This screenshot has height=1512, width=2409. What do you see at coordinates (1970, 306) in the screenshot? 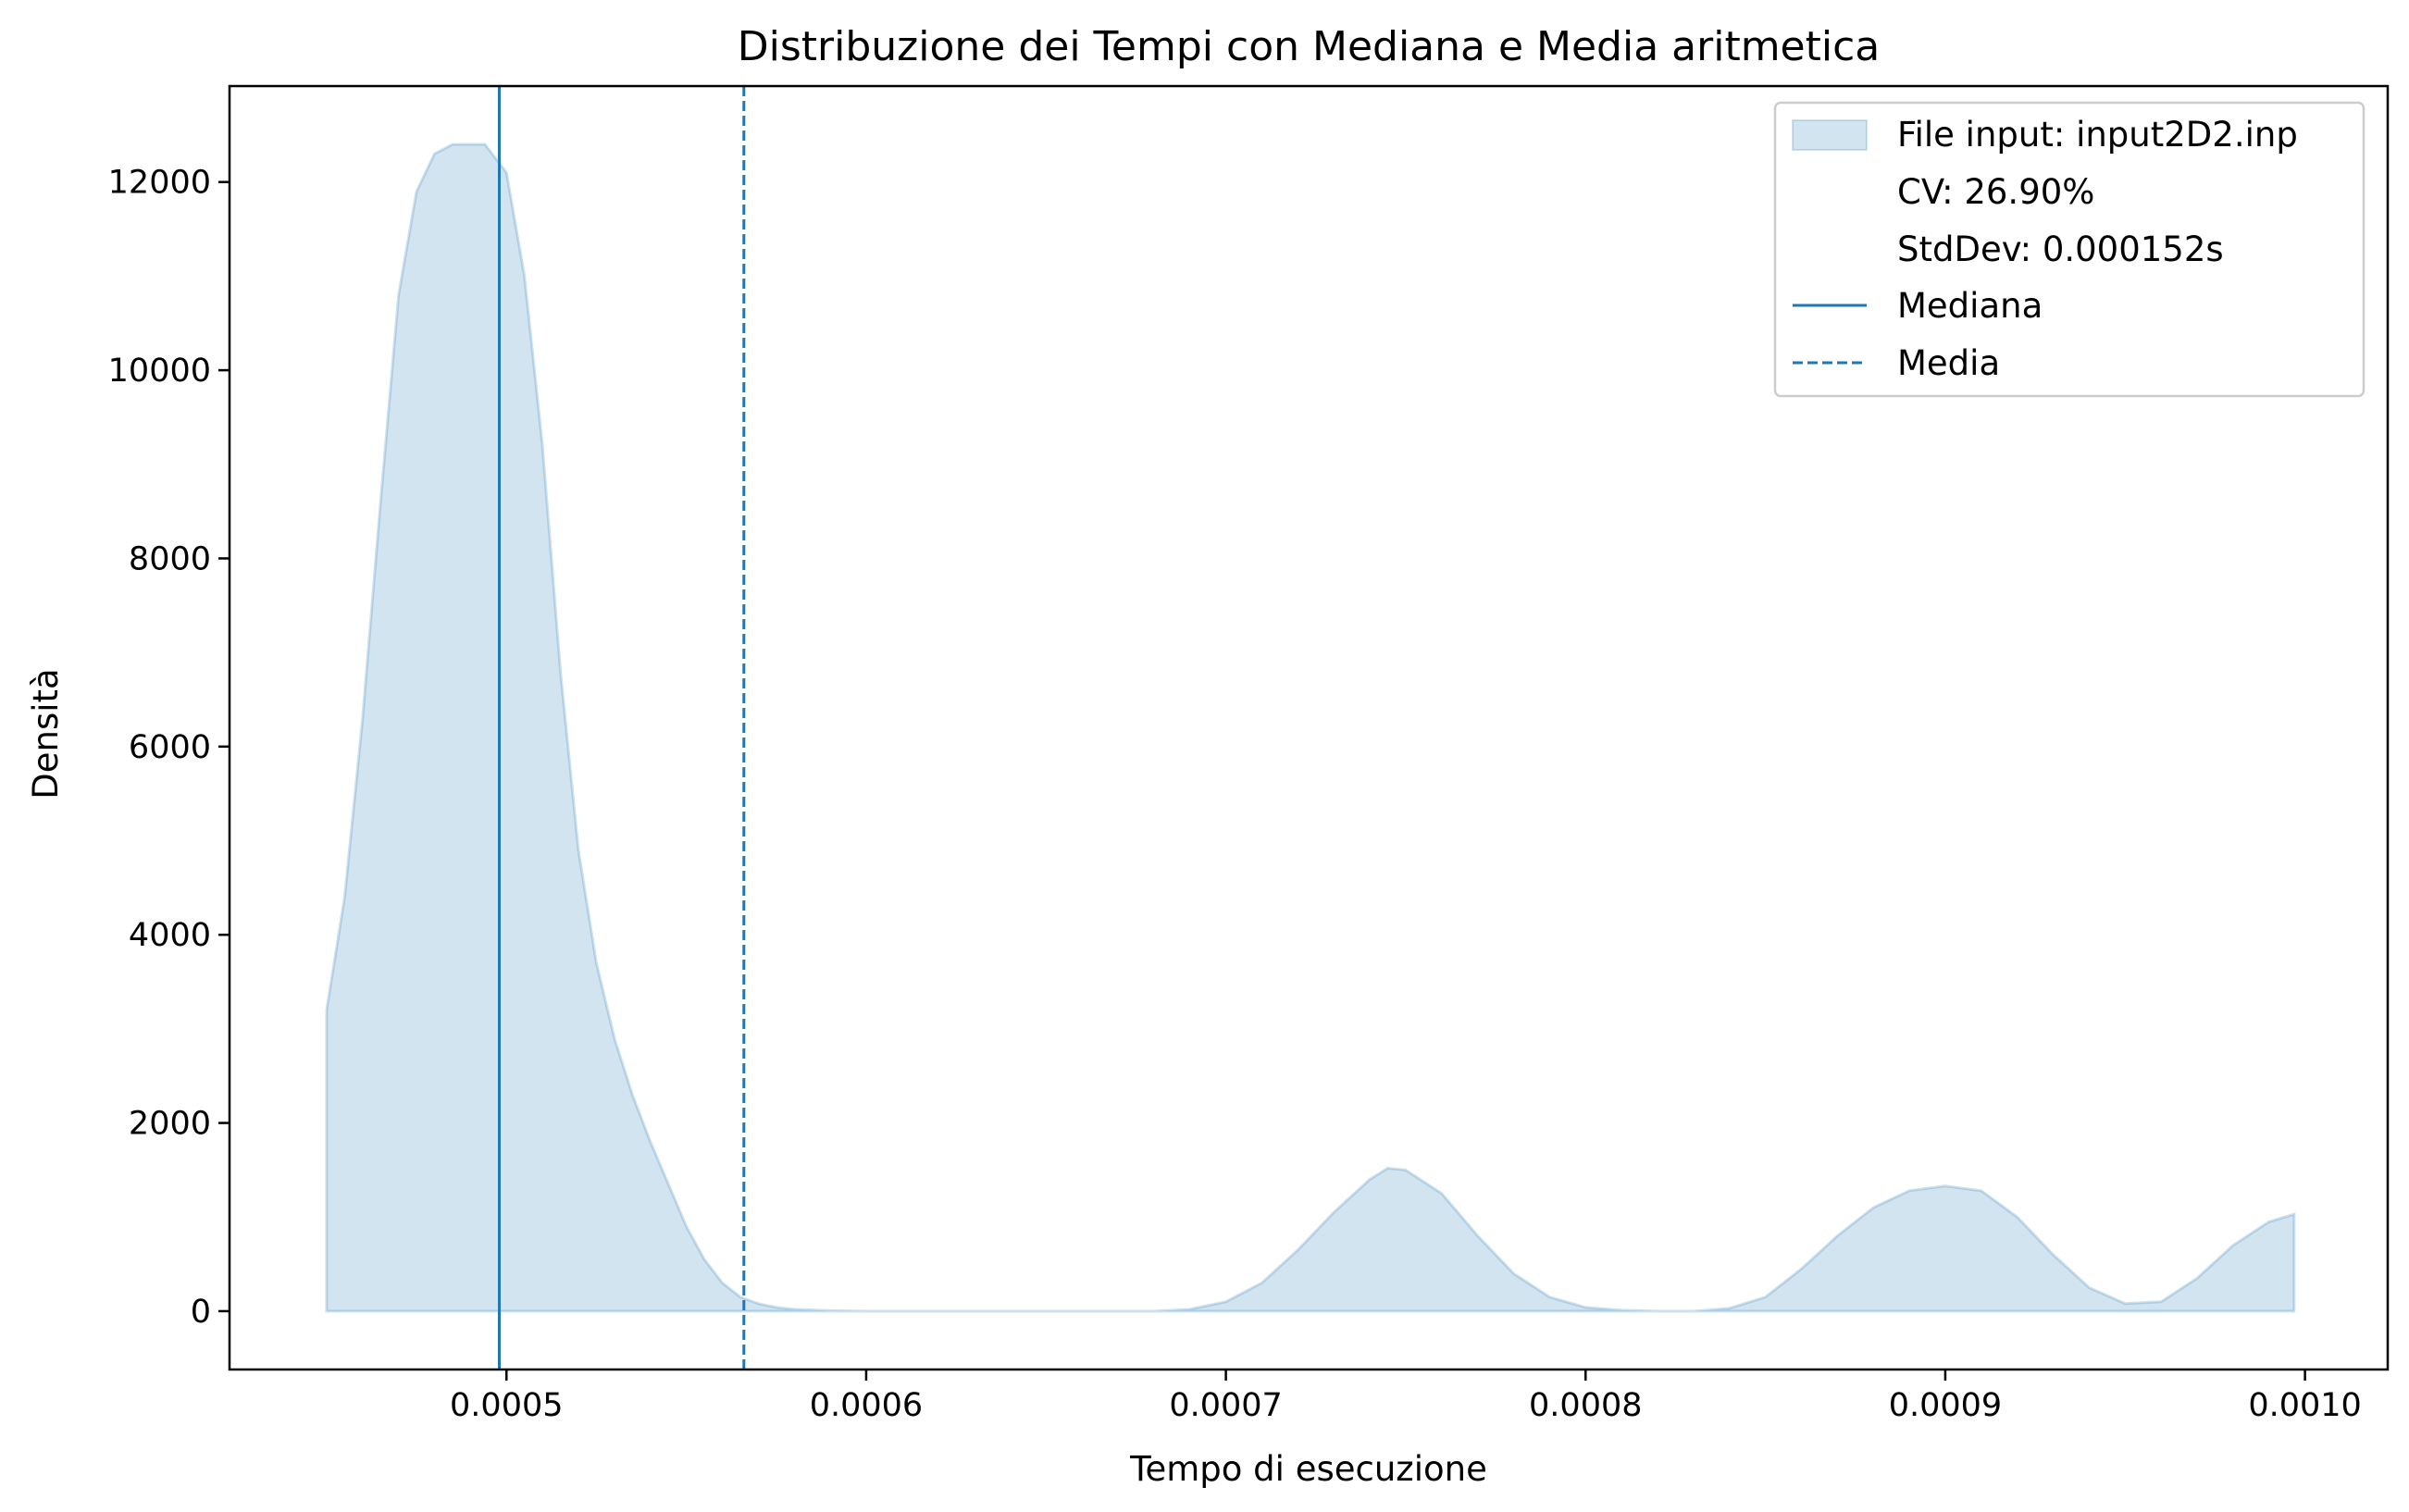
I see `legend-label-median: Mediana` at bounding box center [1970, 306].